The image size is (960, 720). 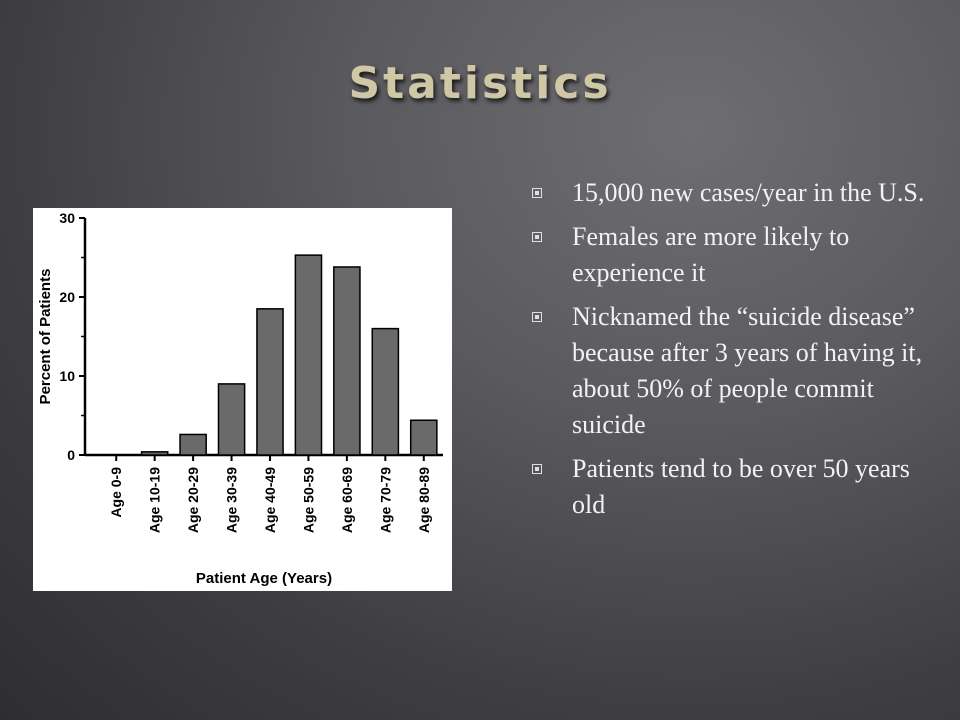 I want to click on y-tick-label: 30, so click(x=67, y=218).